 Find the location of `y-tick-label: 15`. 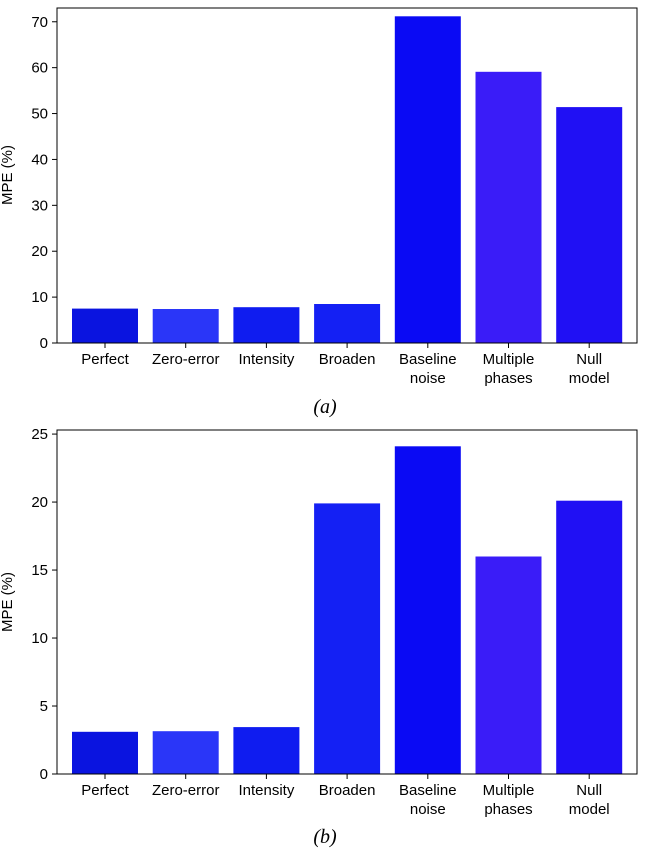

y-tick-label: 15 is located at coordinates (39, 570).